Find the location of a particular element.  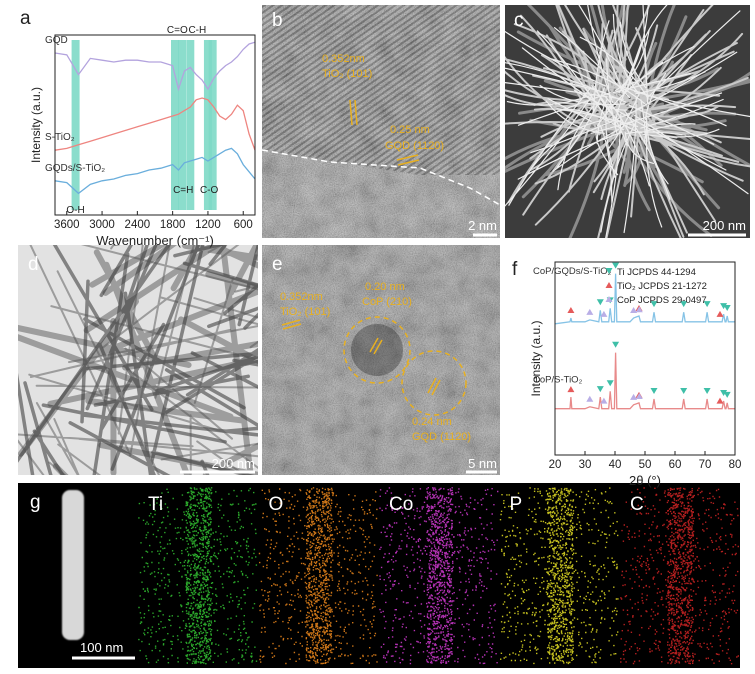

series-label: GQDs/S-TiO₂ is located at coordinates (75, 168).